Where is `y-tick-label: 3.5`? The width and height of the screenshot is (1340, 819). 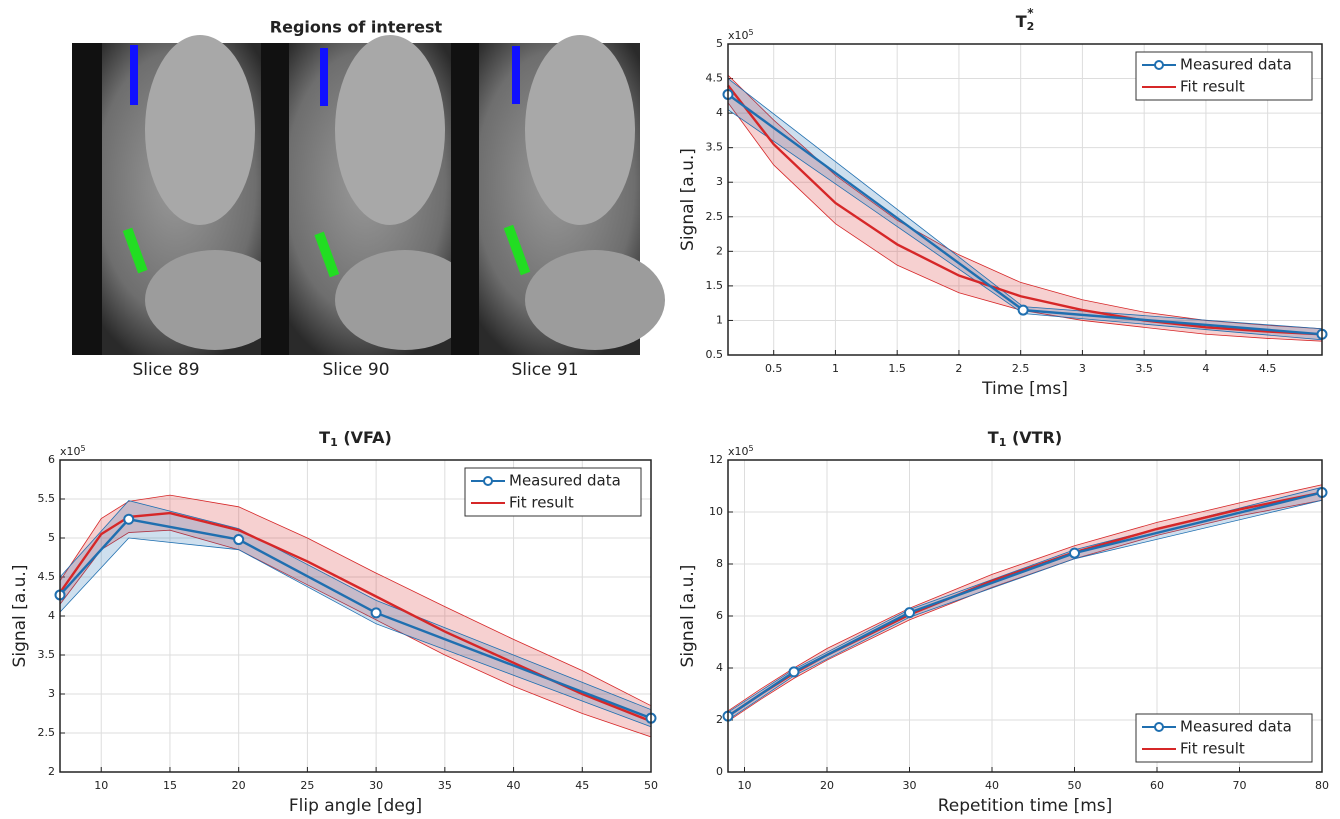
y-tick-label: 3.5 is located at coordinates (47, 654).